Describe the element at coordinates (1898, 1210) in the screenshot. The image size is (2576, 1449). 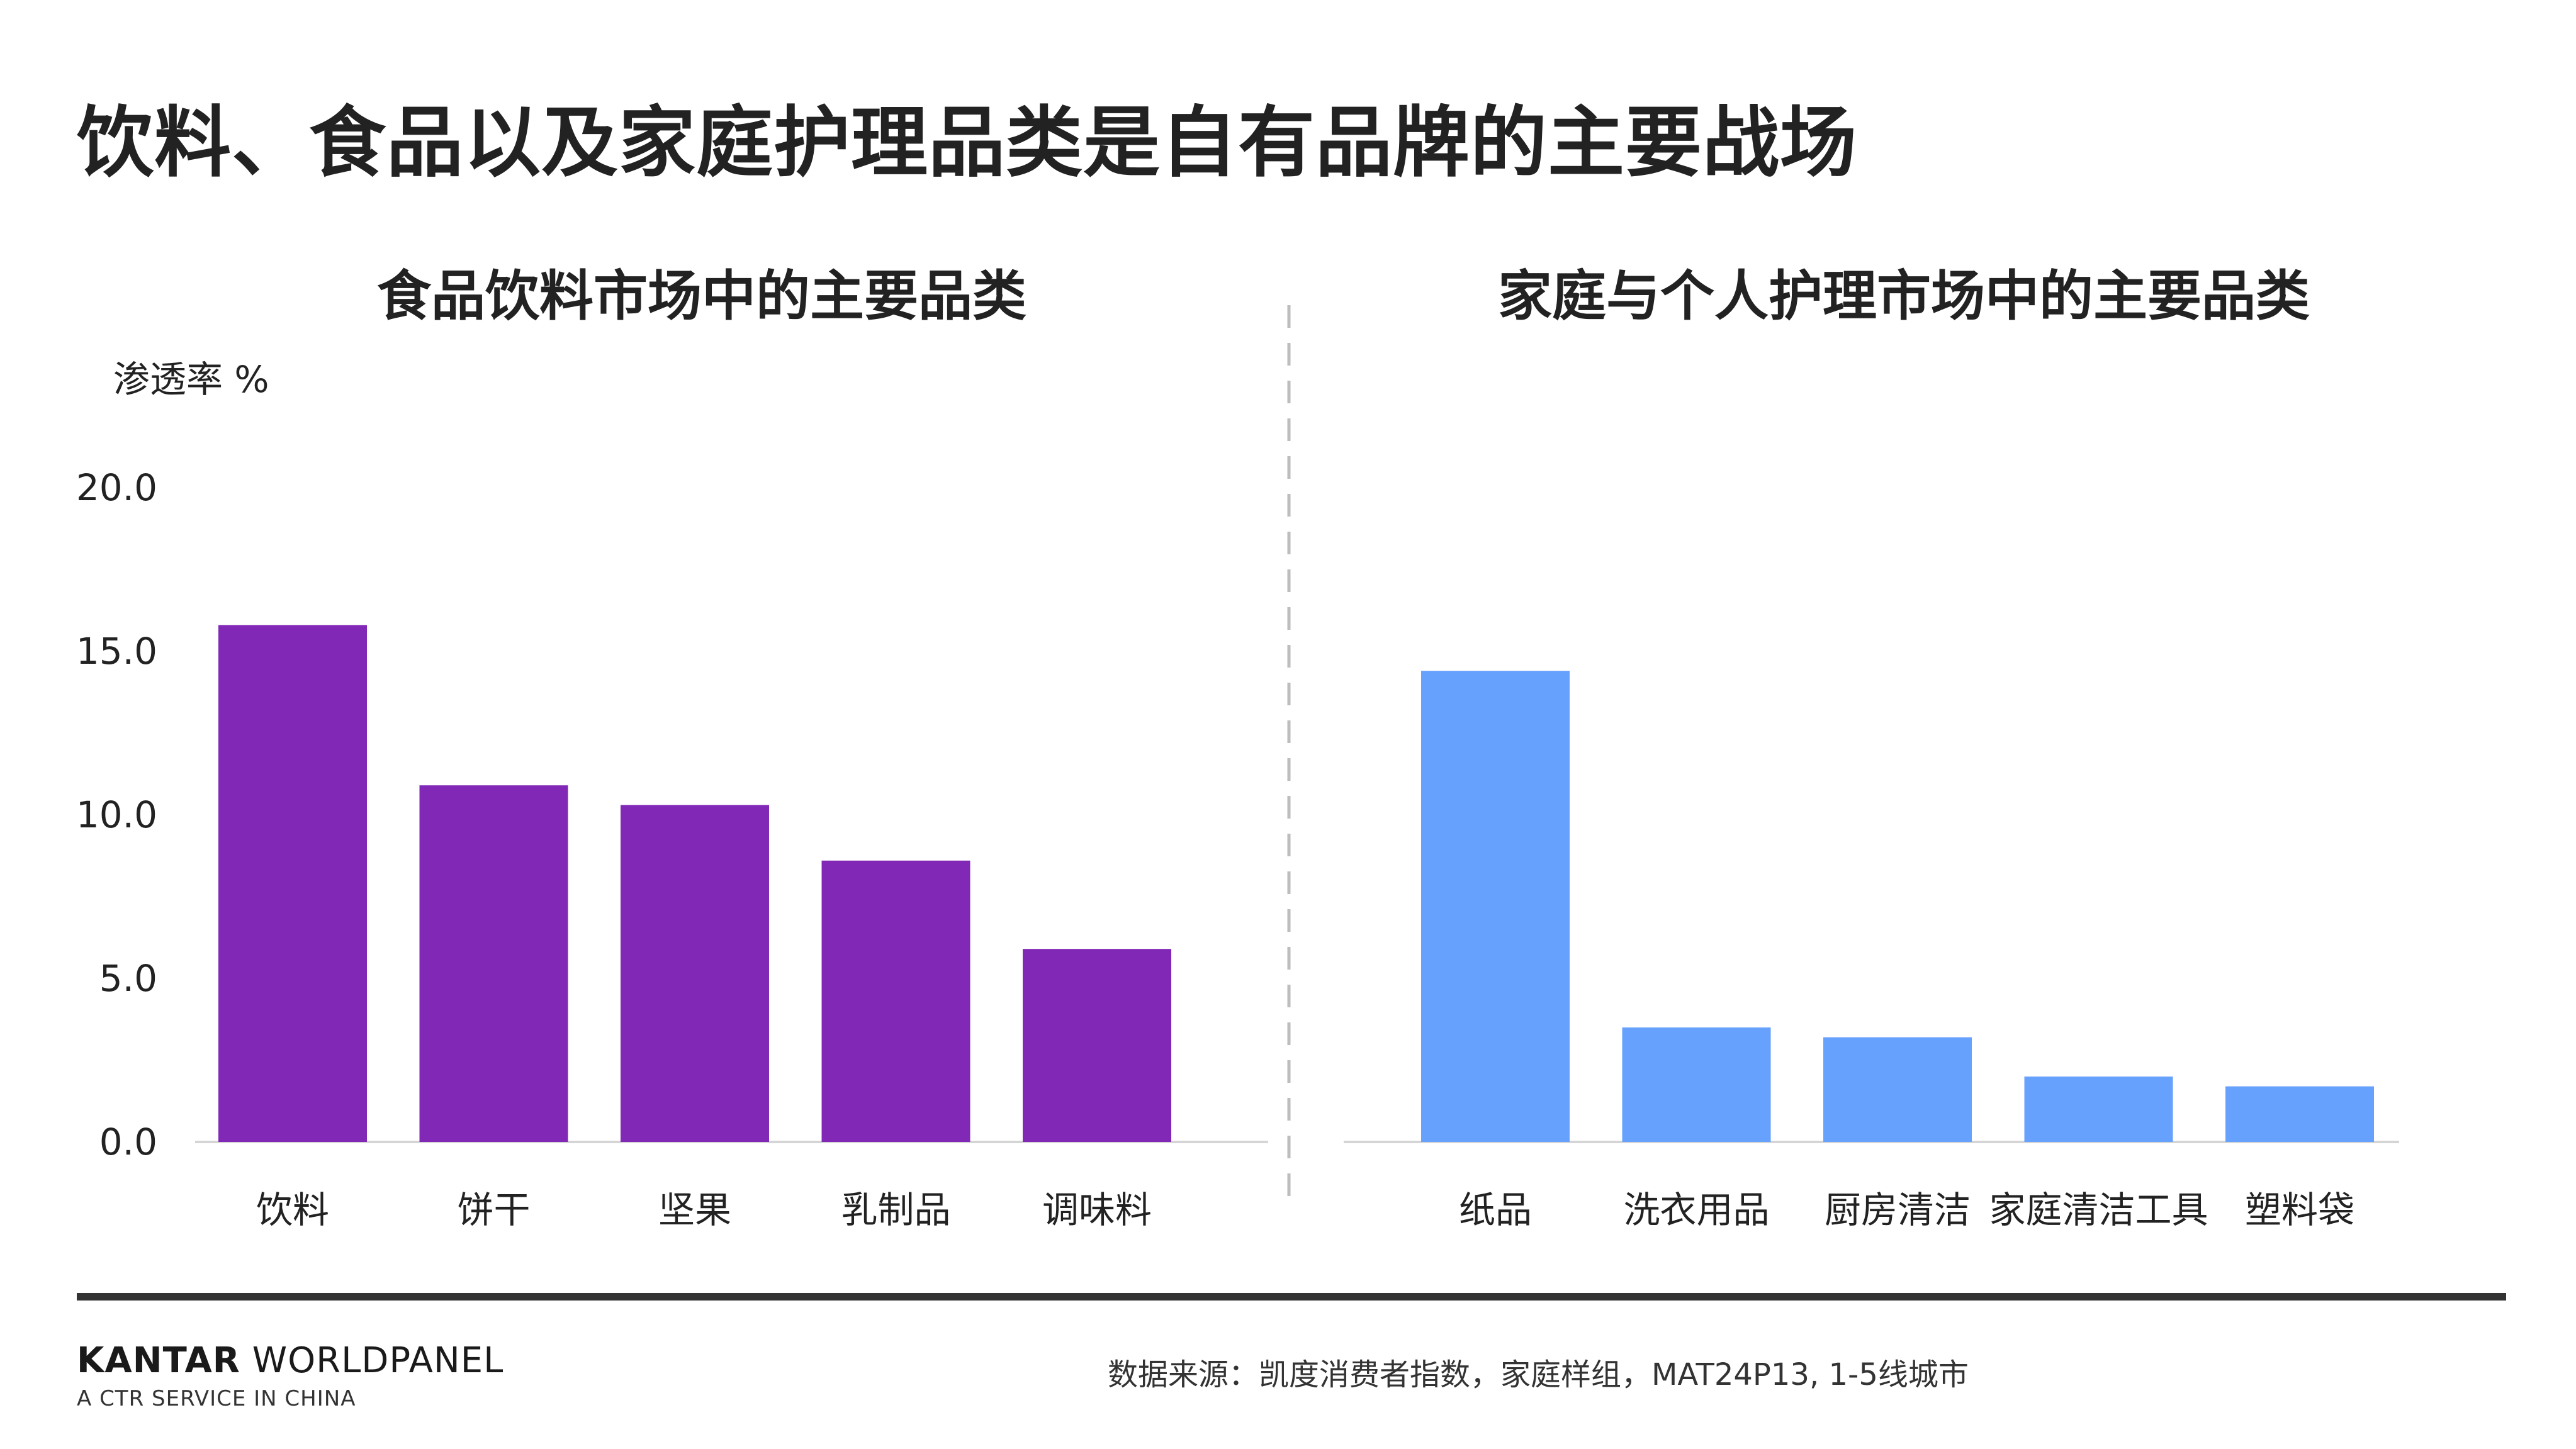
I see `home-category-label: 厨房清洁` at that location.